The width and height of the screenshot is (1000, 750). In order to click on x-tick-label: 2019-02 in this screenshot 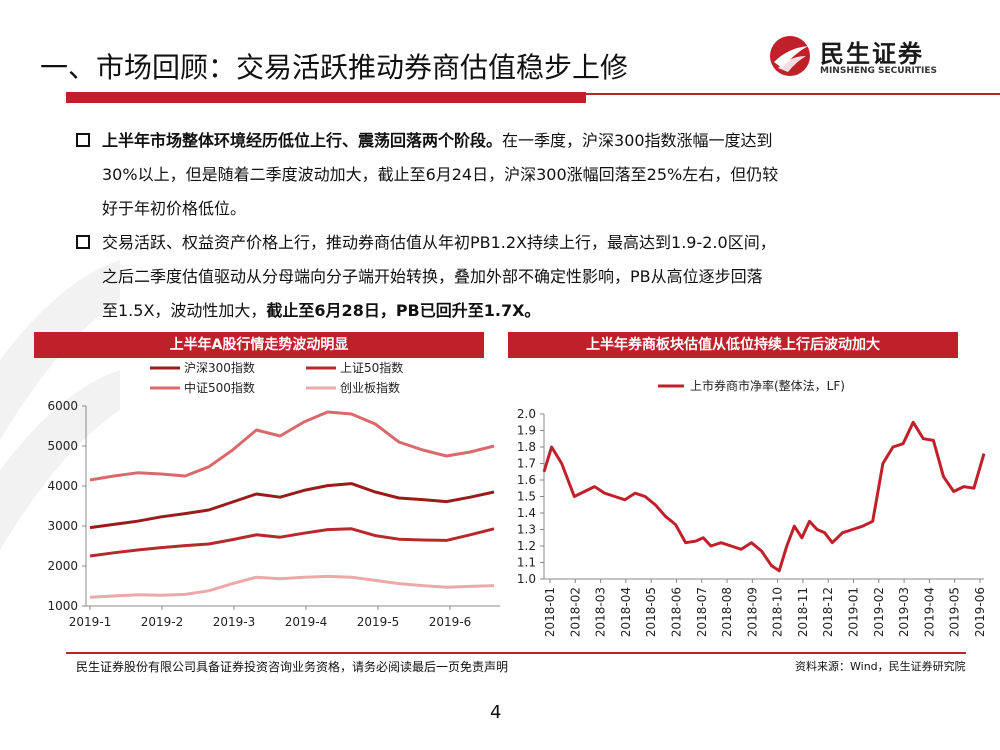, I will do `click(879, 612)`.